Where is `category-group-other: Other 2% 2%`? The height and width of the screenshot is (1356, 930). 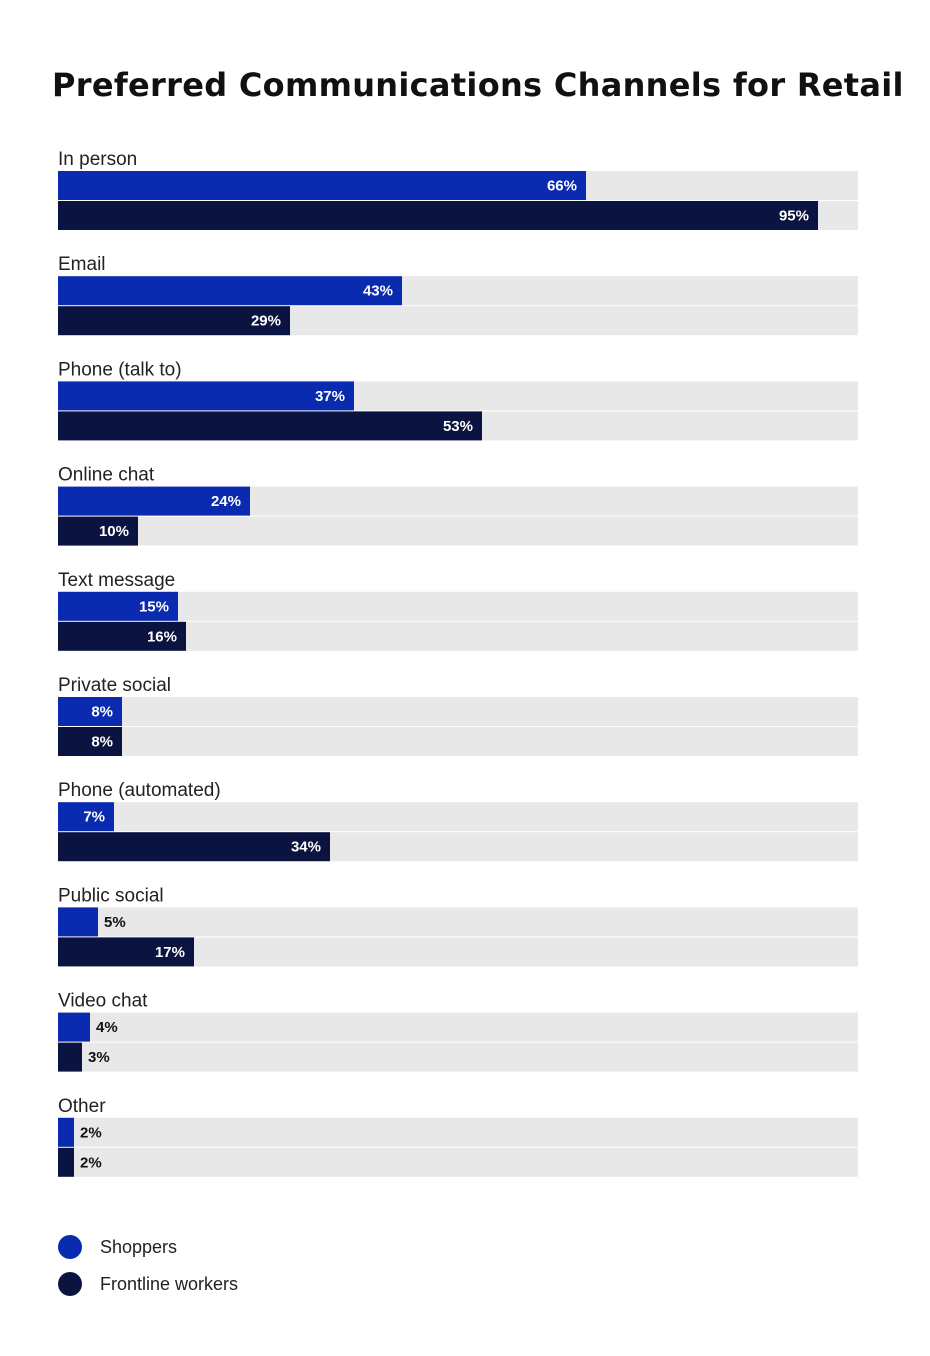
category-group-other: Other 2% 2% is located at coordinates (458, 1136).